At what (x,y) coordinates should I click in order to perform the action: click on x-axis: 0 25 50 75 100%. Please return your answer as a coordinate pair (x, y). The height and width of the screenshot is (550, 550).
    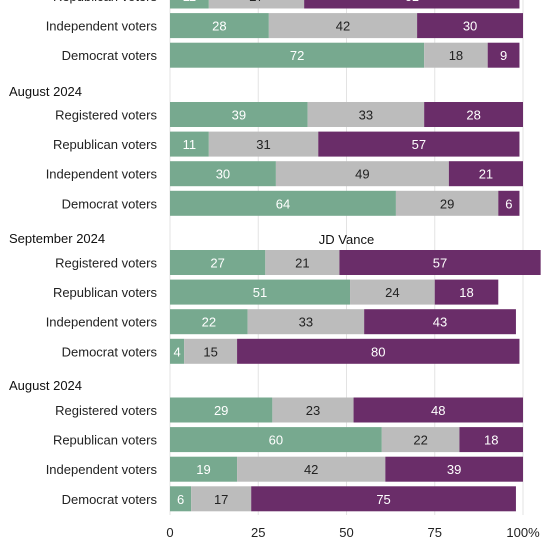
    Looking at the image, I should click on (353, 532).